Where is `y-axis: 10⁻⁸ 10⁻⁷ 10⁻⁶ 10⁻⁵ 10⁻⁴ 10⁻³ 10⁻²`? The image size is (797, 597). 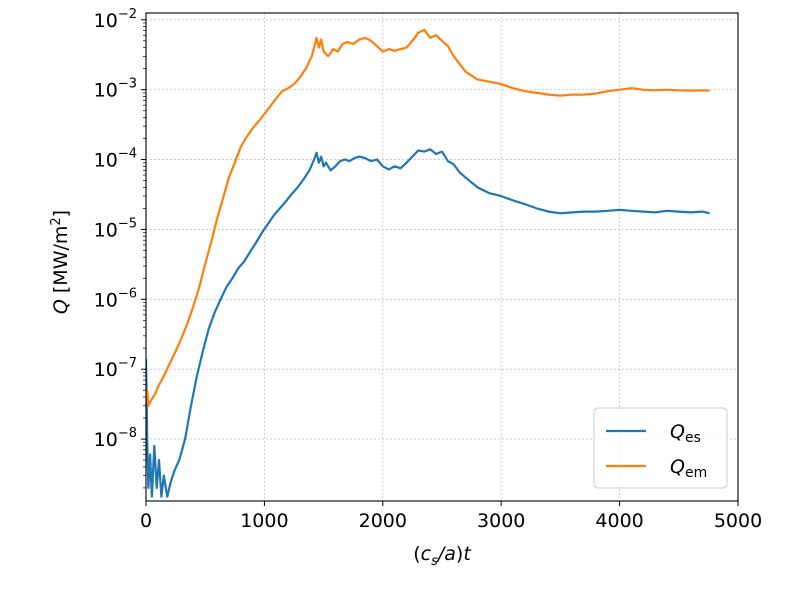
y-axis: 10⁻⁸ 10⁻⁷ 10⁻⁶ 10⁻⁵ 10⁻⁴ 10⁻³ 10⁻² is located at coordinates (120, 248).